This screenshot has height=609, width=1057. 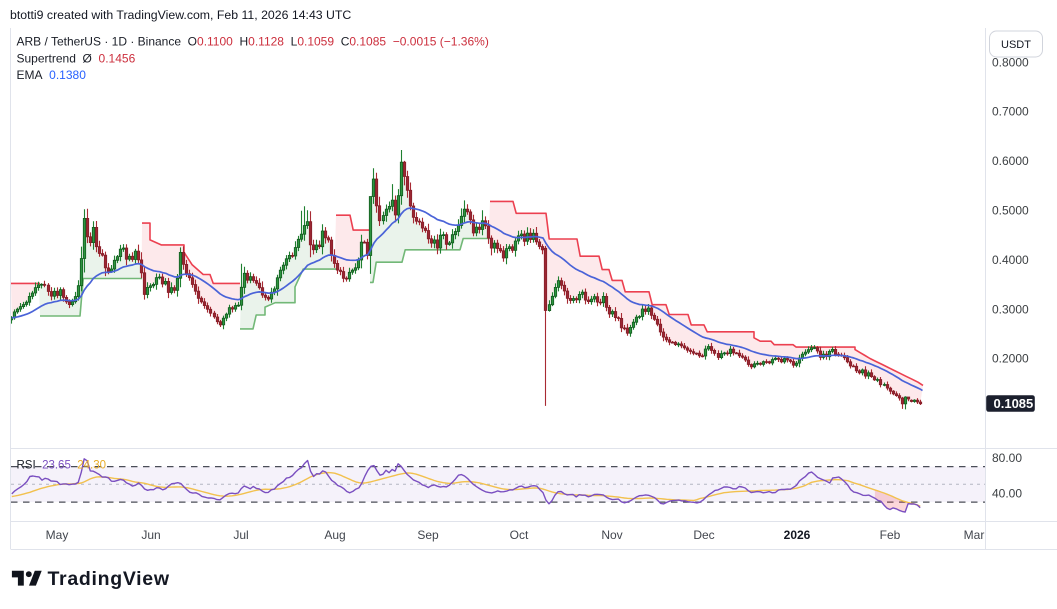 What do you see at coordinates (76, 59) in the screenshot?
I see `svg-text: Supertrend Ø 0.1456` at bounding box center [76, 59].